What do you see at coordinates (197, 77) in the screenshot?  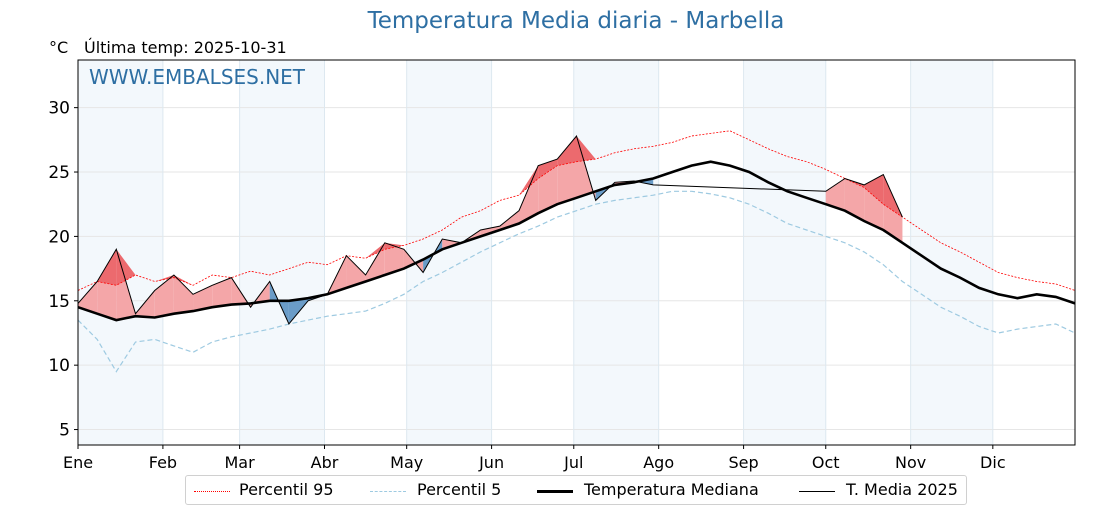 I see `watermark: WWW.EMBALSES.NET` at bounding box center [197, 77].